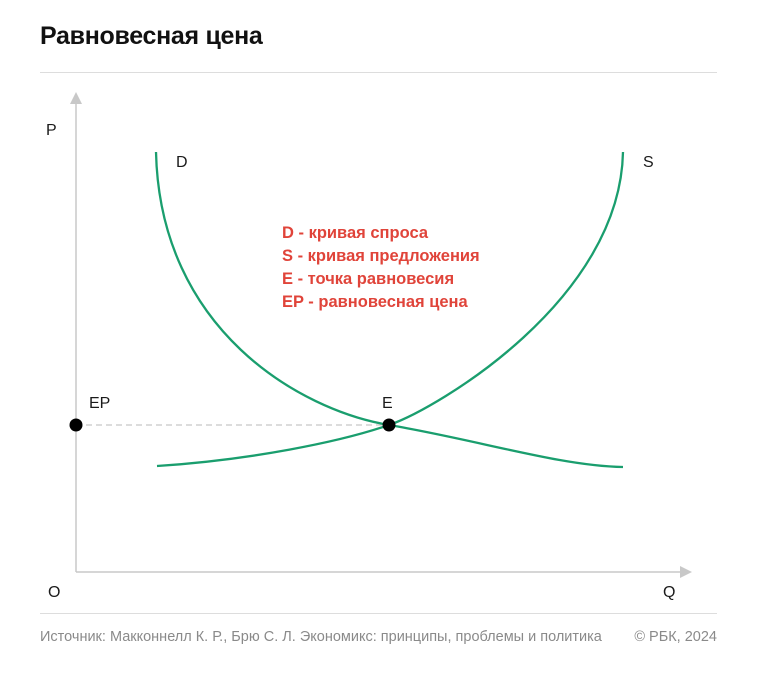 This screenshot has width=758, height=681. I want to click on equilibrium-price-marker, so click(76, 425).